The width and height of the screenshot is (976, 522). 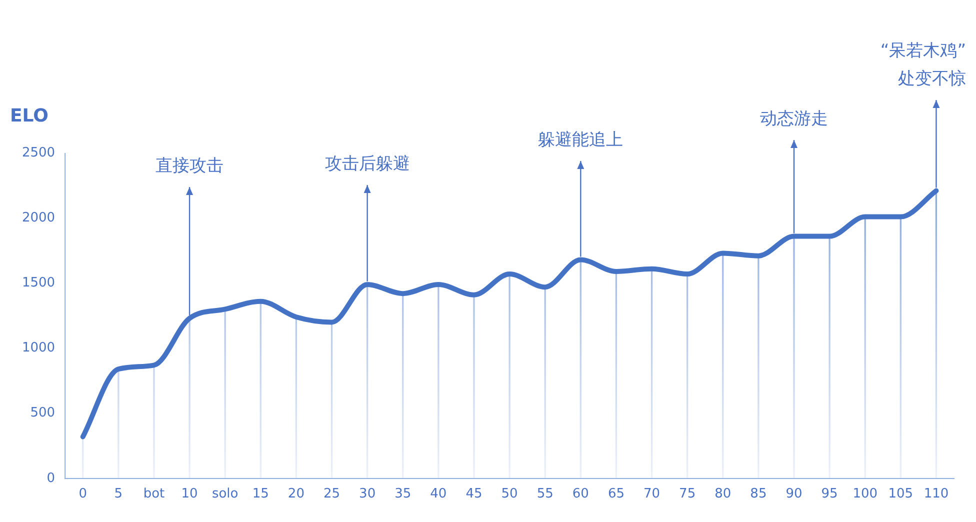 What do you see at coordinates (829, 494) in the screenshot?
I see `x-tick-label: 95` at bounding box center [829, 494].